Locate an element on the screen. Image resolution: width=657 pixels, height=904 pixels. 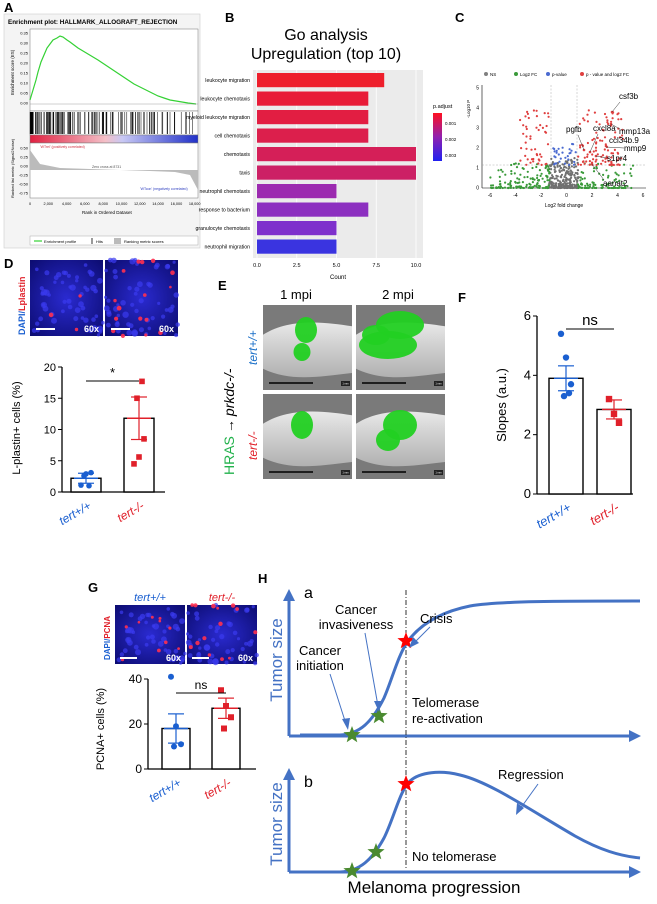
gene-label-ccl34b9: ccl34b.9 is located at coordinates (624, 140).